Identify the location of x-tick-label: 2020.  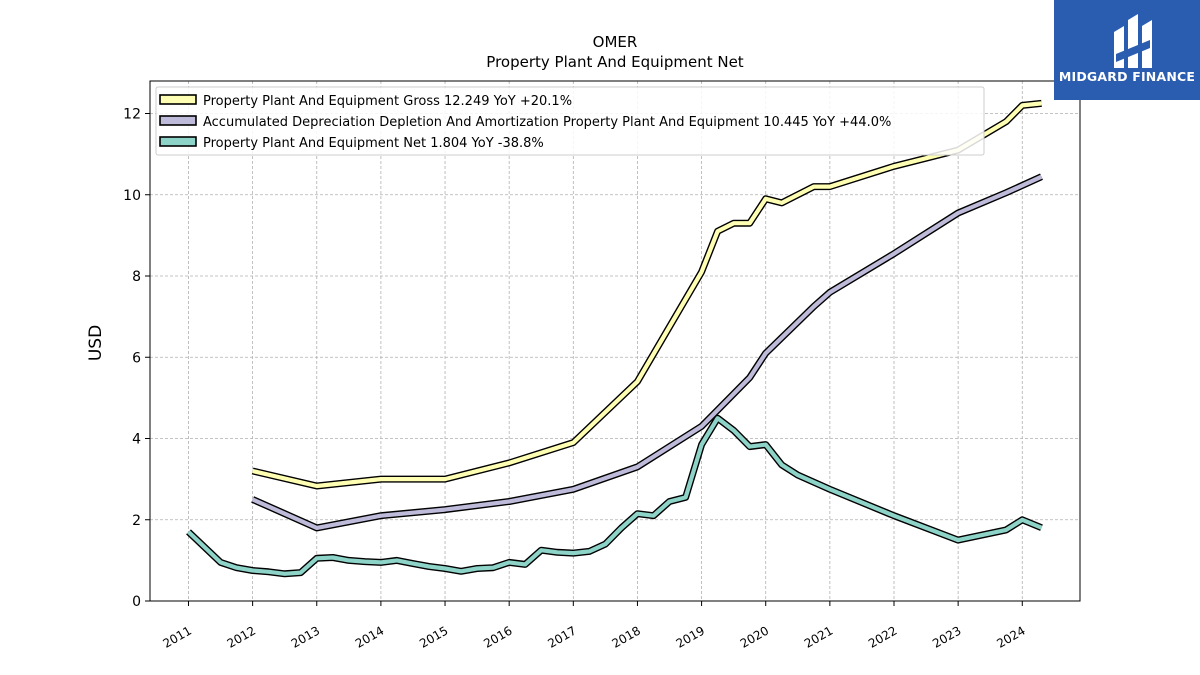
(754, 636).